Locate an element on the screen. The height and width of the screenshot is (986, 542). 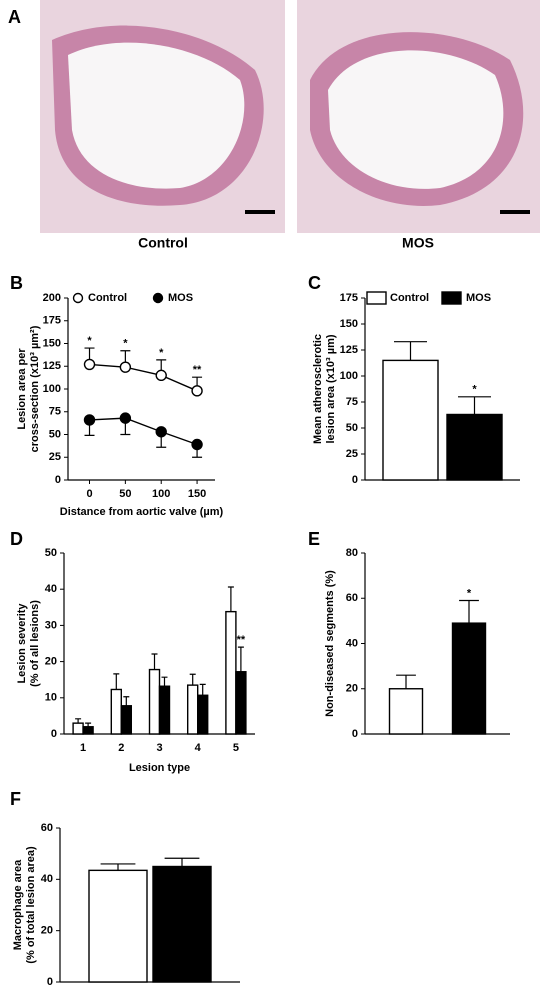
x-tick-label: 100 is located at coordinates (161, 494).